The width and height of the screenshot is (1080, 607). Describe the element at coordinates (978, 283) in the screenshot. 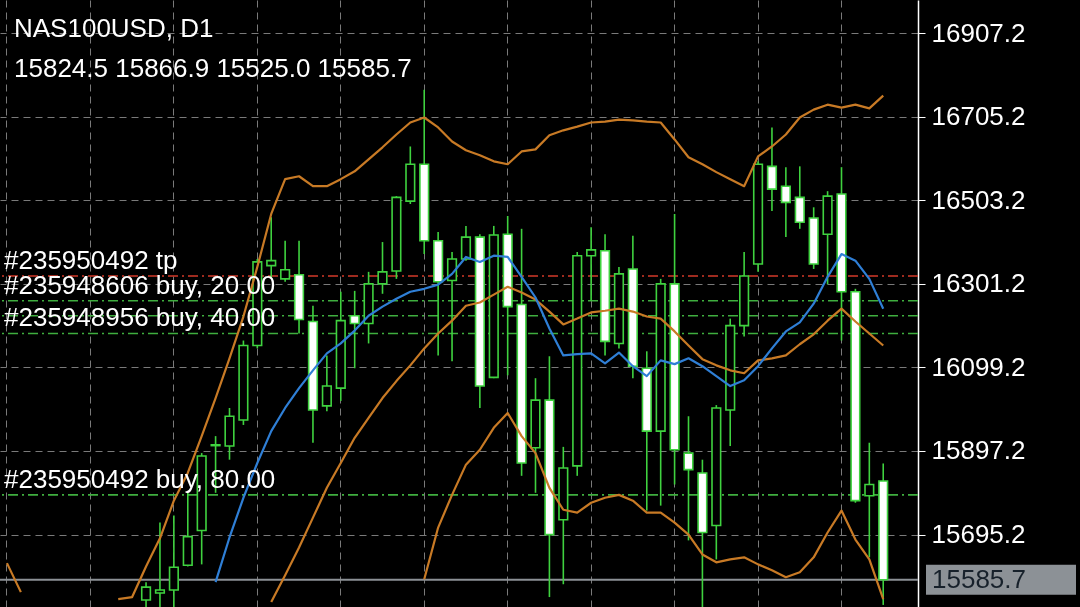

I see `y-tick-label: 16301.2` at that location.